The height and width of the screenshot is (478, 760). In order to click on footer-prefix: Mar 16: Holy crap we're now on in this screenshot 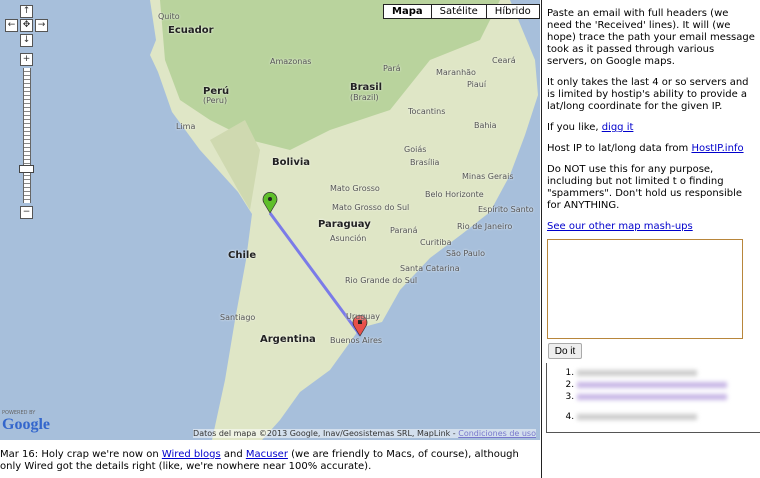, I will do `click(81, 454)`.